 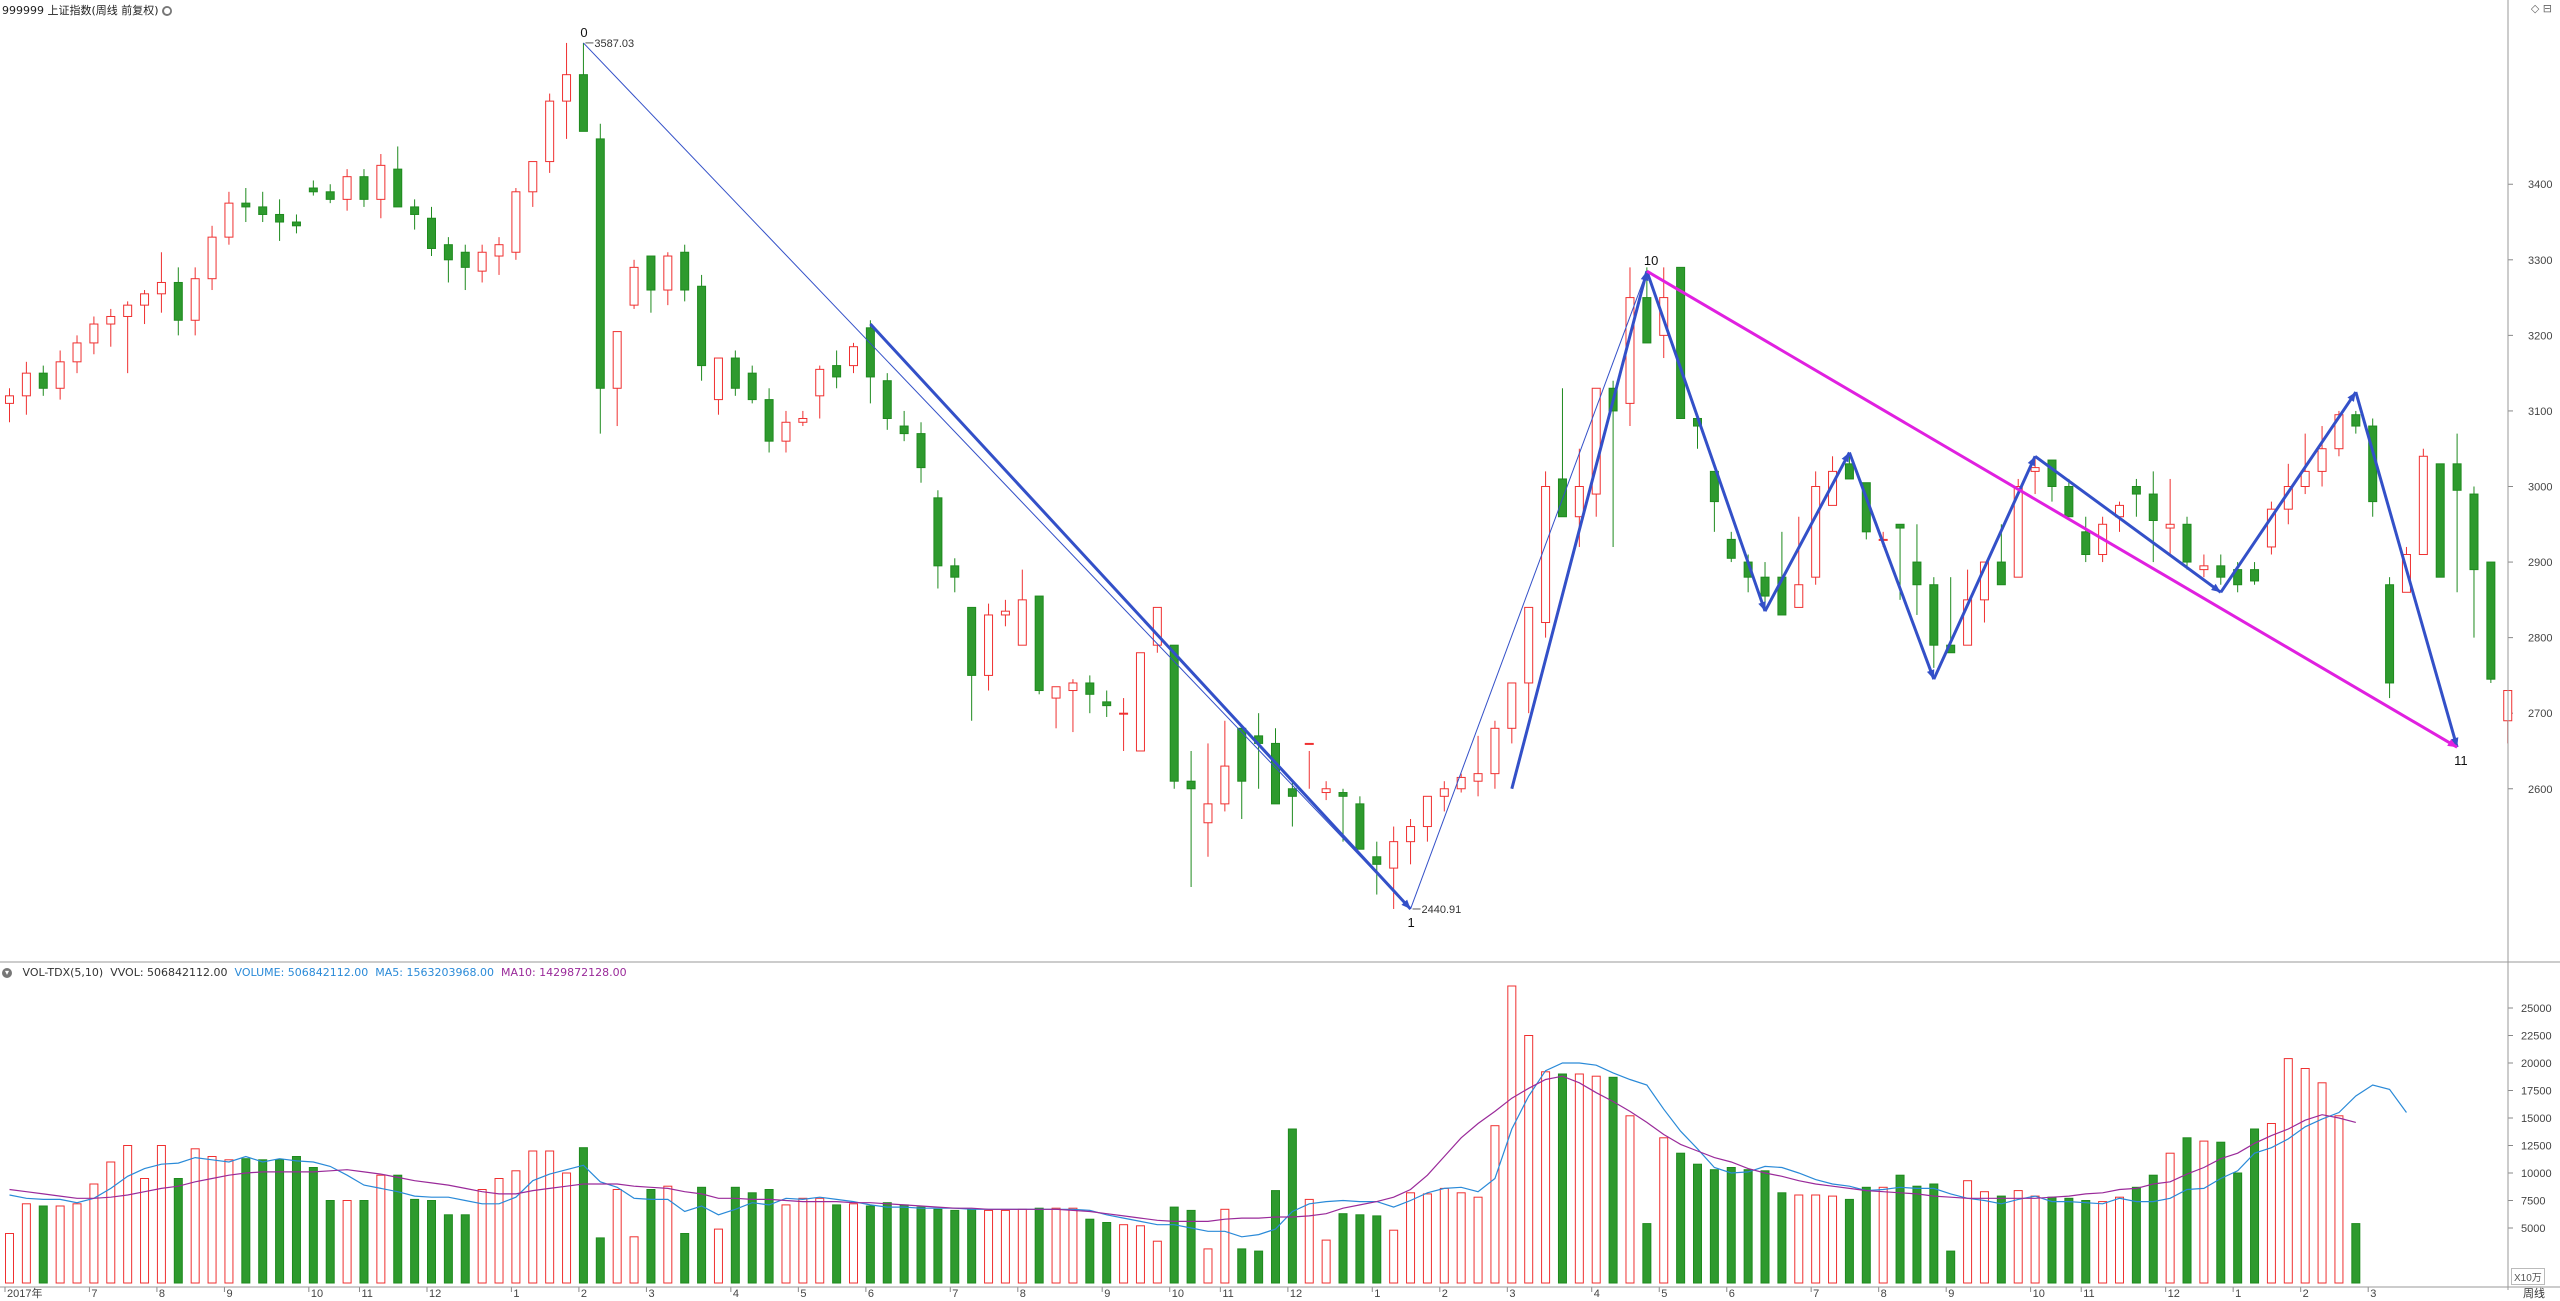 I want to click on trend-line, so click(x=2052, y=509).